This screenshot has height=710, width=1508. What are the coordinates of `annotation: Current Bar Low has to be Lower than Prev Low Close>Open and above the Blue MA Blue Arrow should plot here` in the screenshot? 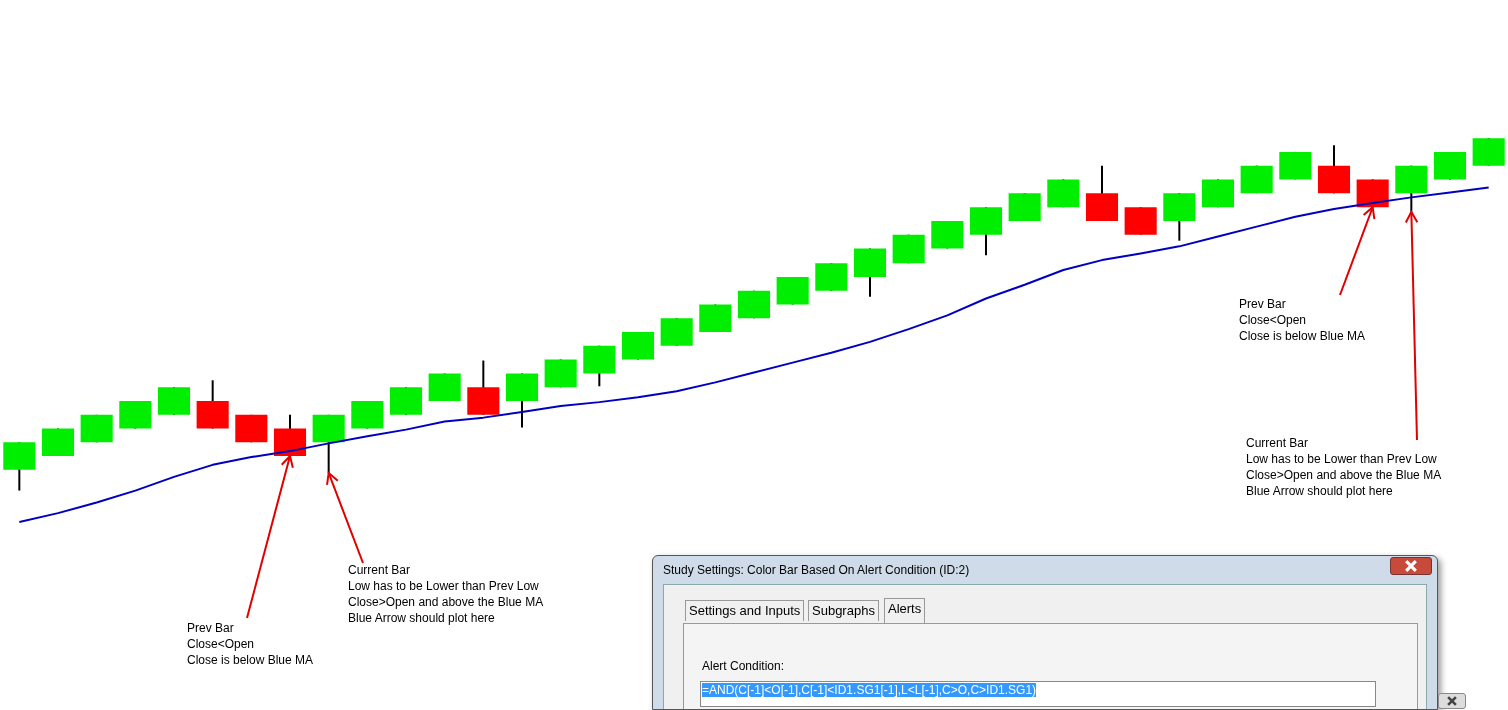 It's located at (1344, 467).